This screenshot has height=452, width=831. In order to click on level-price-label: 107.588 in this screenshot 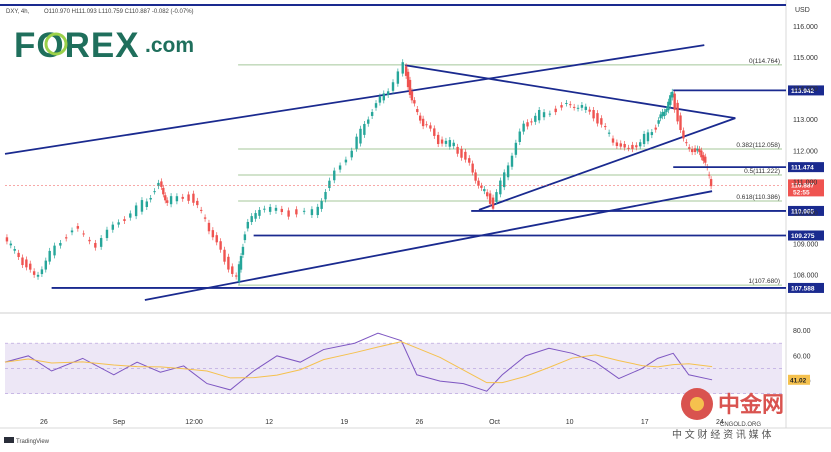, I will do `click(803, 288)`.